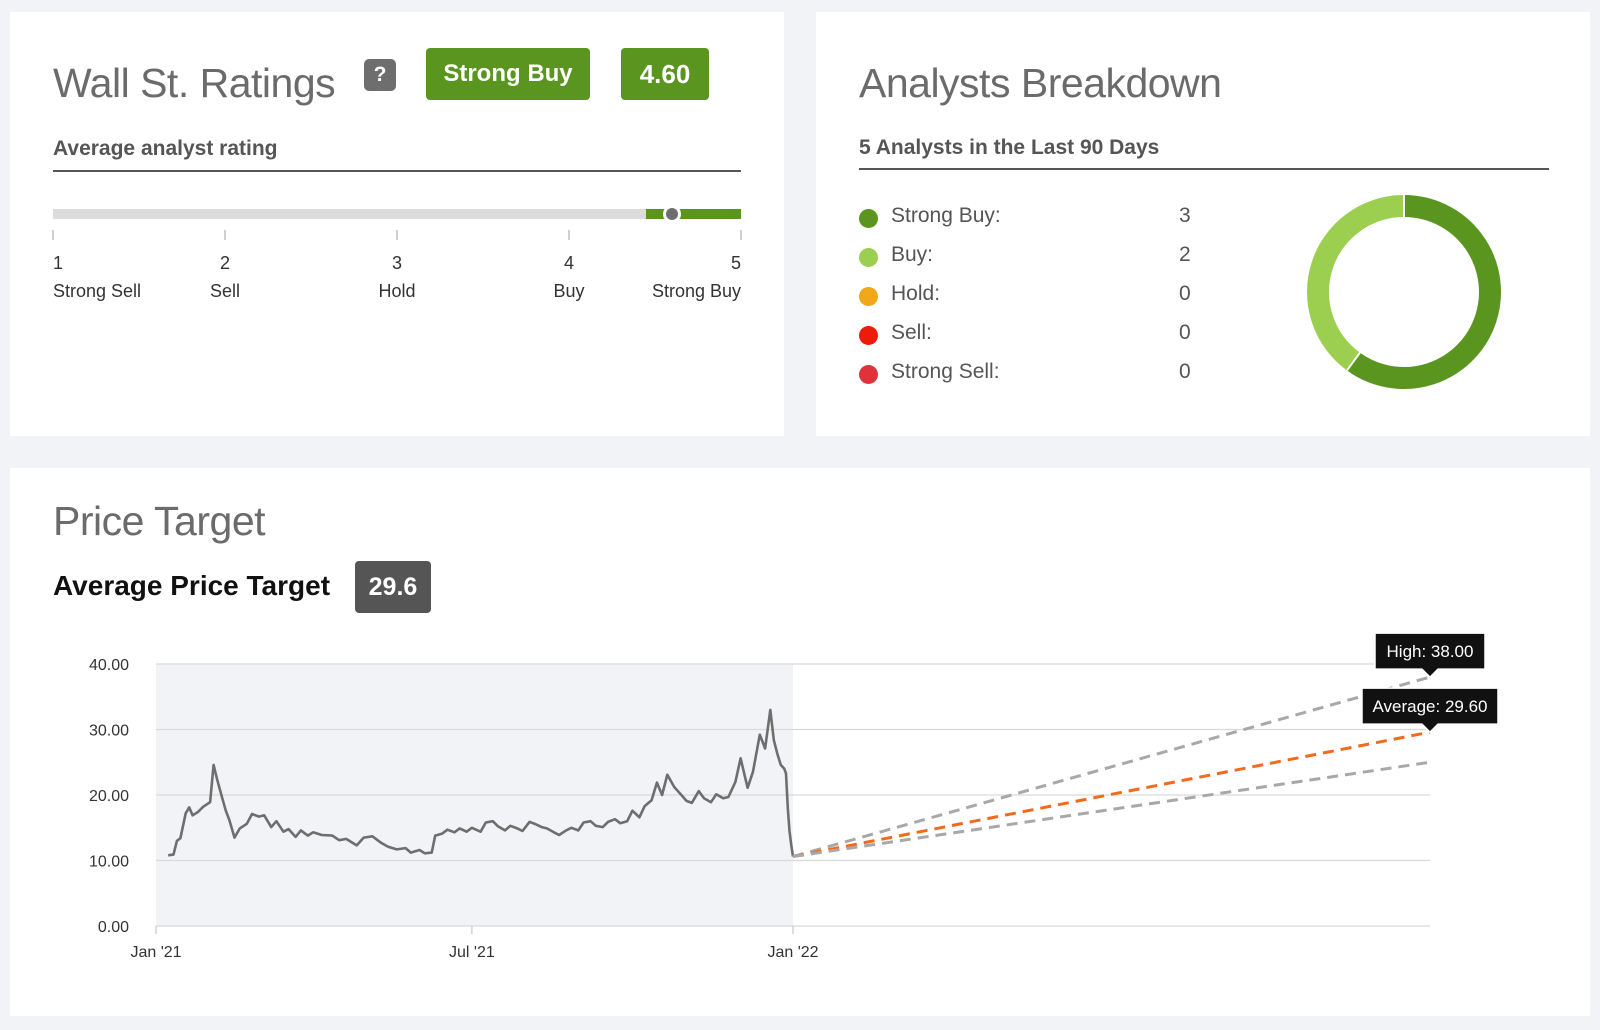 Image resolution: width=1600 pixels, height=1030 pixels. Describe the element at coordinates (472, 952) in the screenshot. I see `x-tick-label: Jul '21` at that location.